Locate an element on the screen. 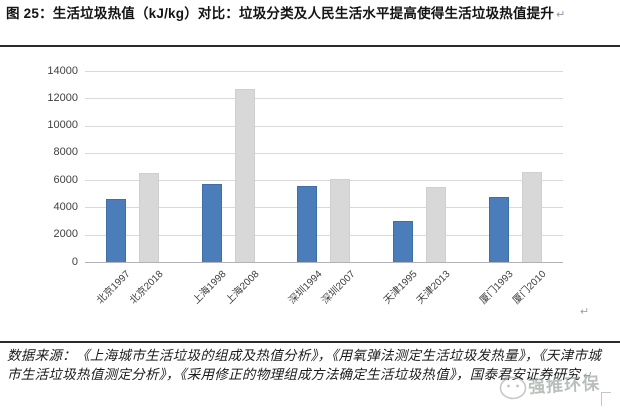 The image size is (620, 408). y-axis-tick-label: 6000 is located at coordinates (65, 179).